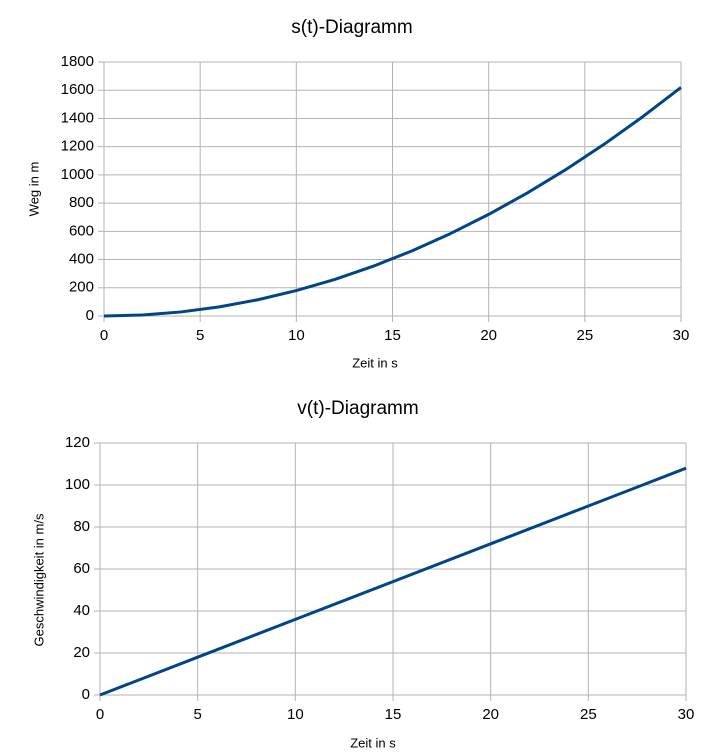 Image resolution: width=703 pixels, height=755 pixels. What do you see at coordinates (351, 27) in the screenshot?
I see `chart-title: s(t)-Diagramm` at bounding box center [351, 27].